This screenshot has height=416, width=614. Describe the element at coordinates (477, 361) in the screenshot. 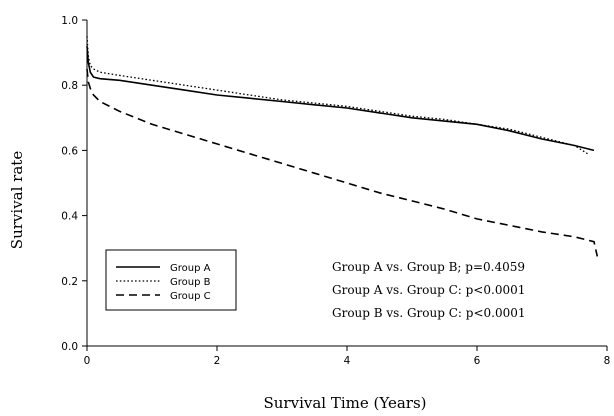

I see `x-tick-label: 6` at that location.